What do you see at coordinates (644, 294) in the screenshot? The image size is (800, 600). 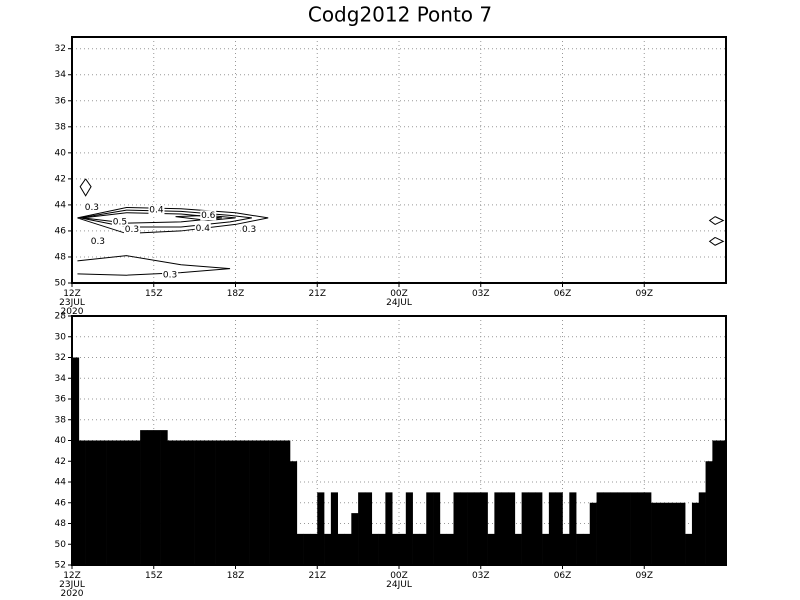 I see `tick-label-line: 09Z` at bounding box center [644, 294].